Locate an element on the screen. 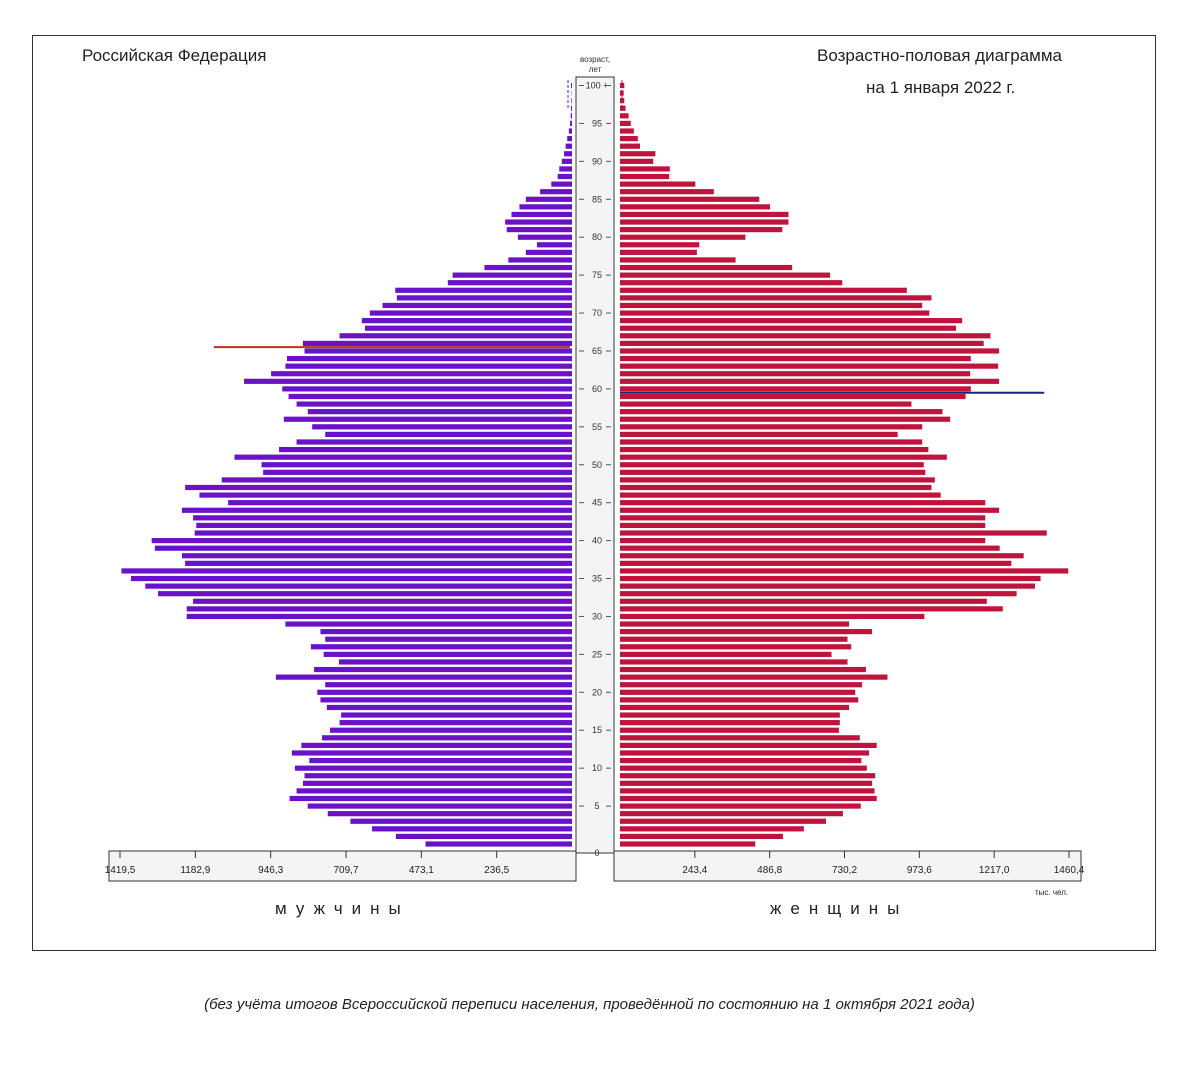  men-axis-label: 946,3 is located at coordinates (270, 870).